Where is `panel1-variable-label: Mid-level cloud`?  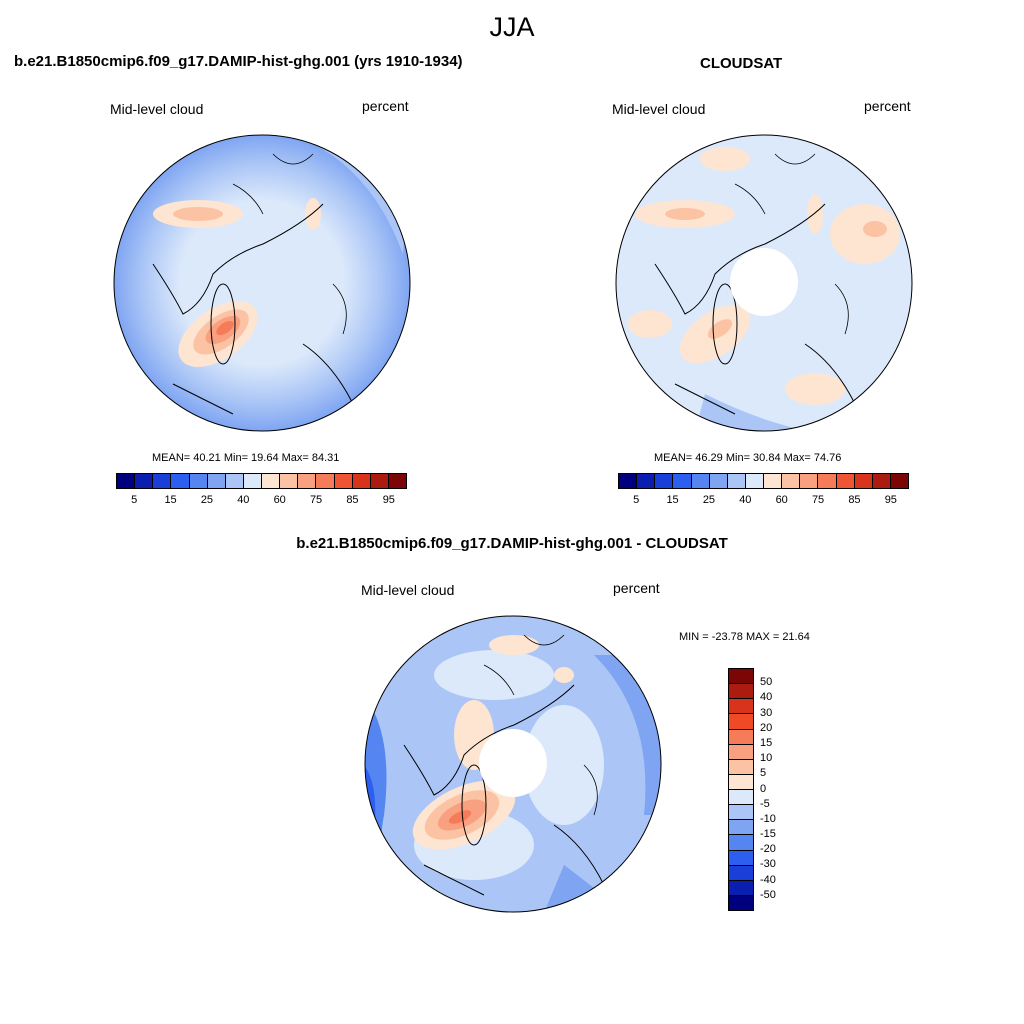 panel1-variable-label: Mid-level cloud is located at coordinates (157, 109).